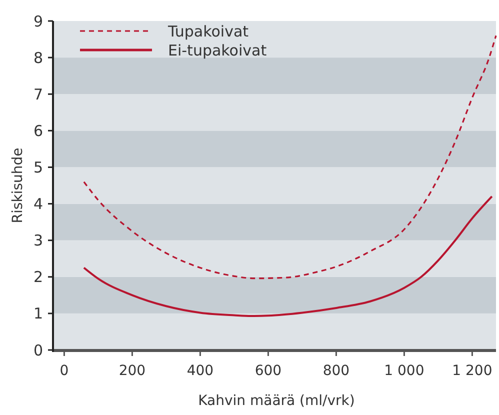 Image resolution: width=499 pixels, height=415 pixels. What do you see at coordinates (132, 371) in the screenshot?
I see `x-tick-label: 200` at bounding box center [132, 371].